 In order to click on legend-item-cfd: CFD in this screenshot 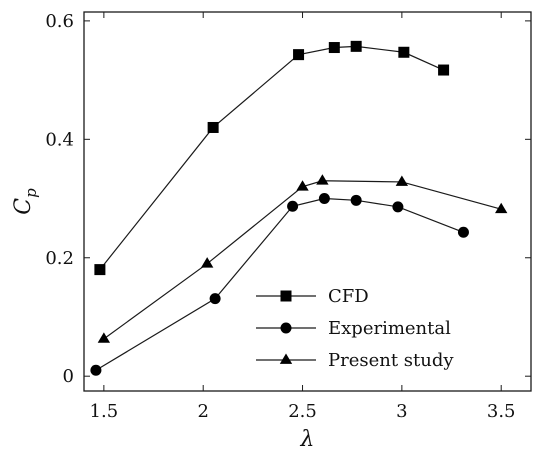, I will do `click(312, 296)`.